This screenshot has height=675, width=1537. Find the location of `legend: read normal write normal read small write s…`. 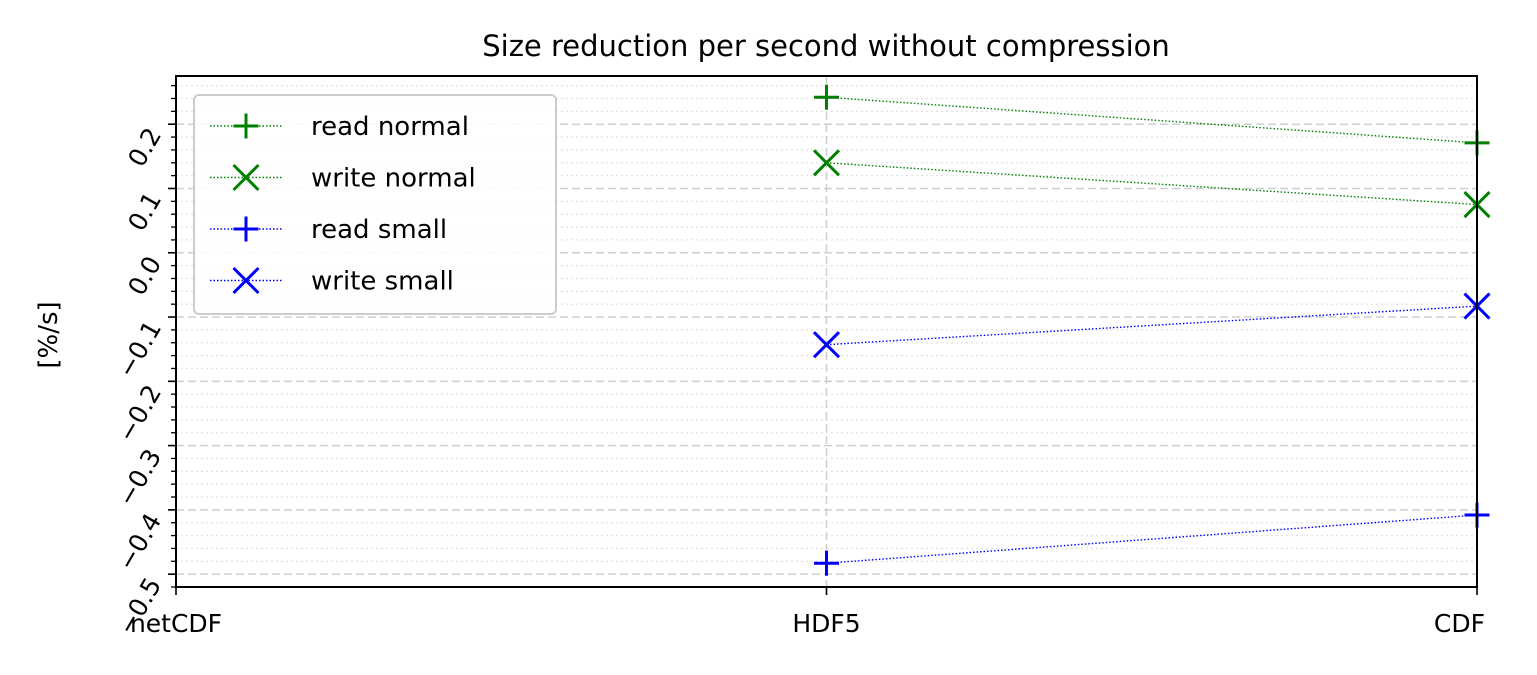

legend: read normal write normal read small write s… is located at coordinates (375, 204).